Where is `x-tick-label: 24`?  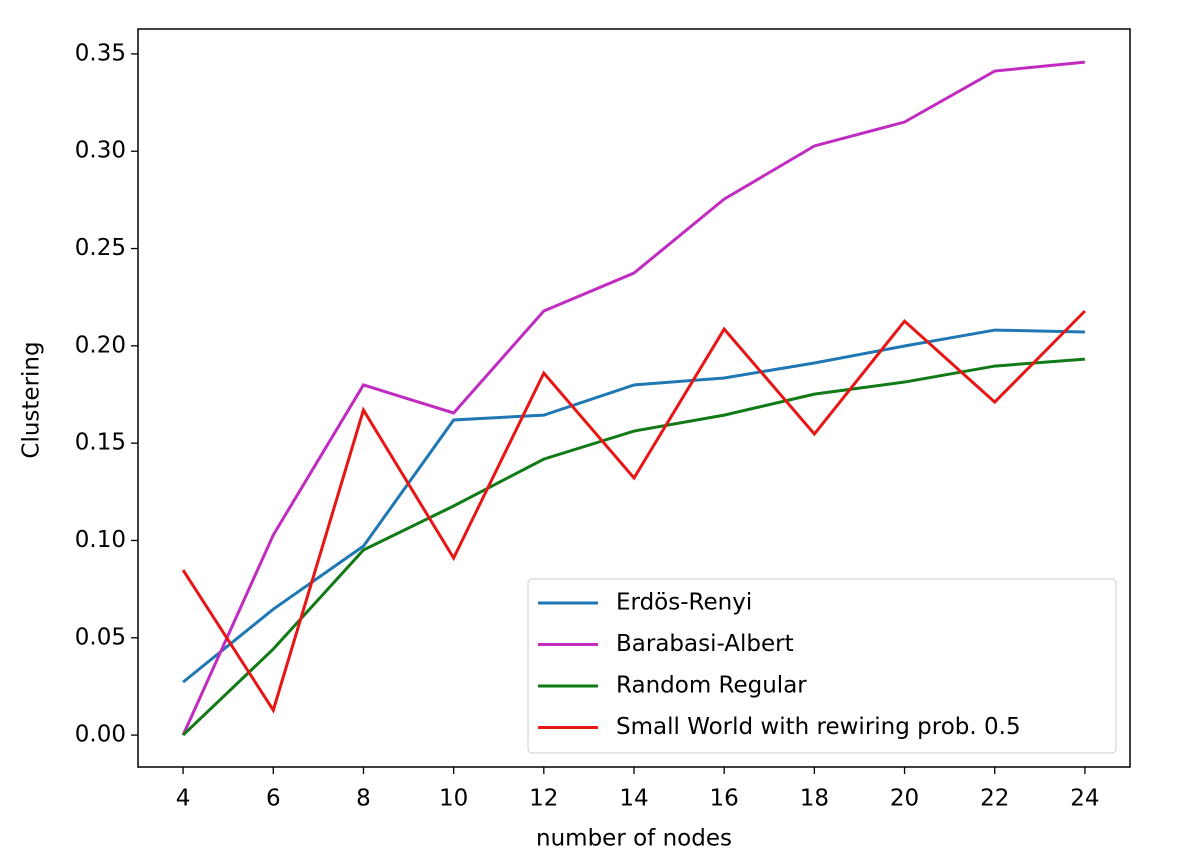
x-tick-label: 24 is located at coordinates (1084, 799).